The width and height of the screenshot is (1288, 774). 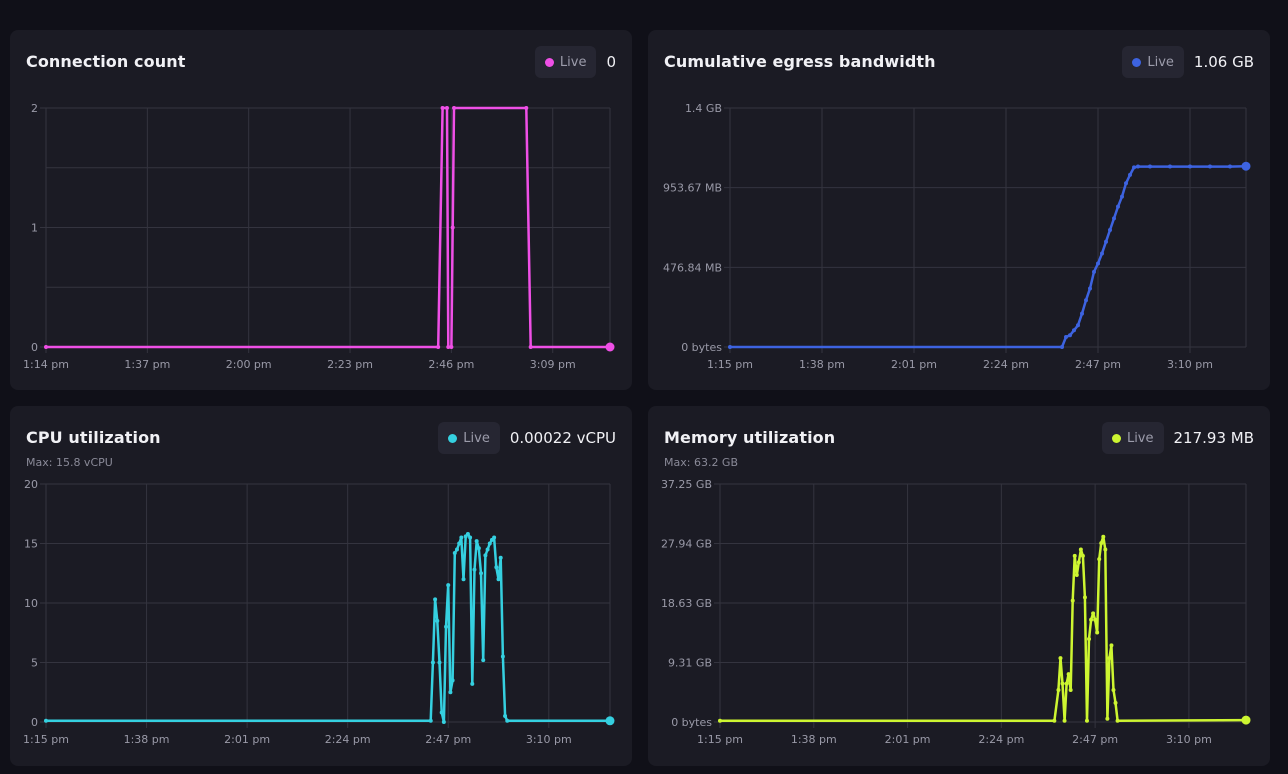 I want to click on panel-subtitle: Max: 15.8 vCPU, so click(x=69, y=462).